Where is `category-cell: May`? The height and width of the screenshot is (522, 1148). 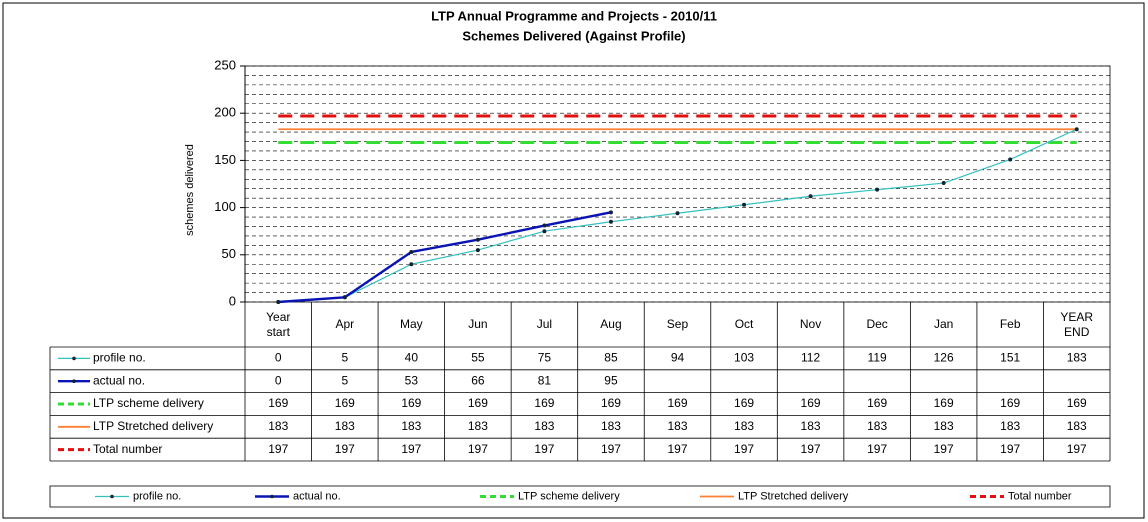
category-cell: May is located at coordinates (411, 324).